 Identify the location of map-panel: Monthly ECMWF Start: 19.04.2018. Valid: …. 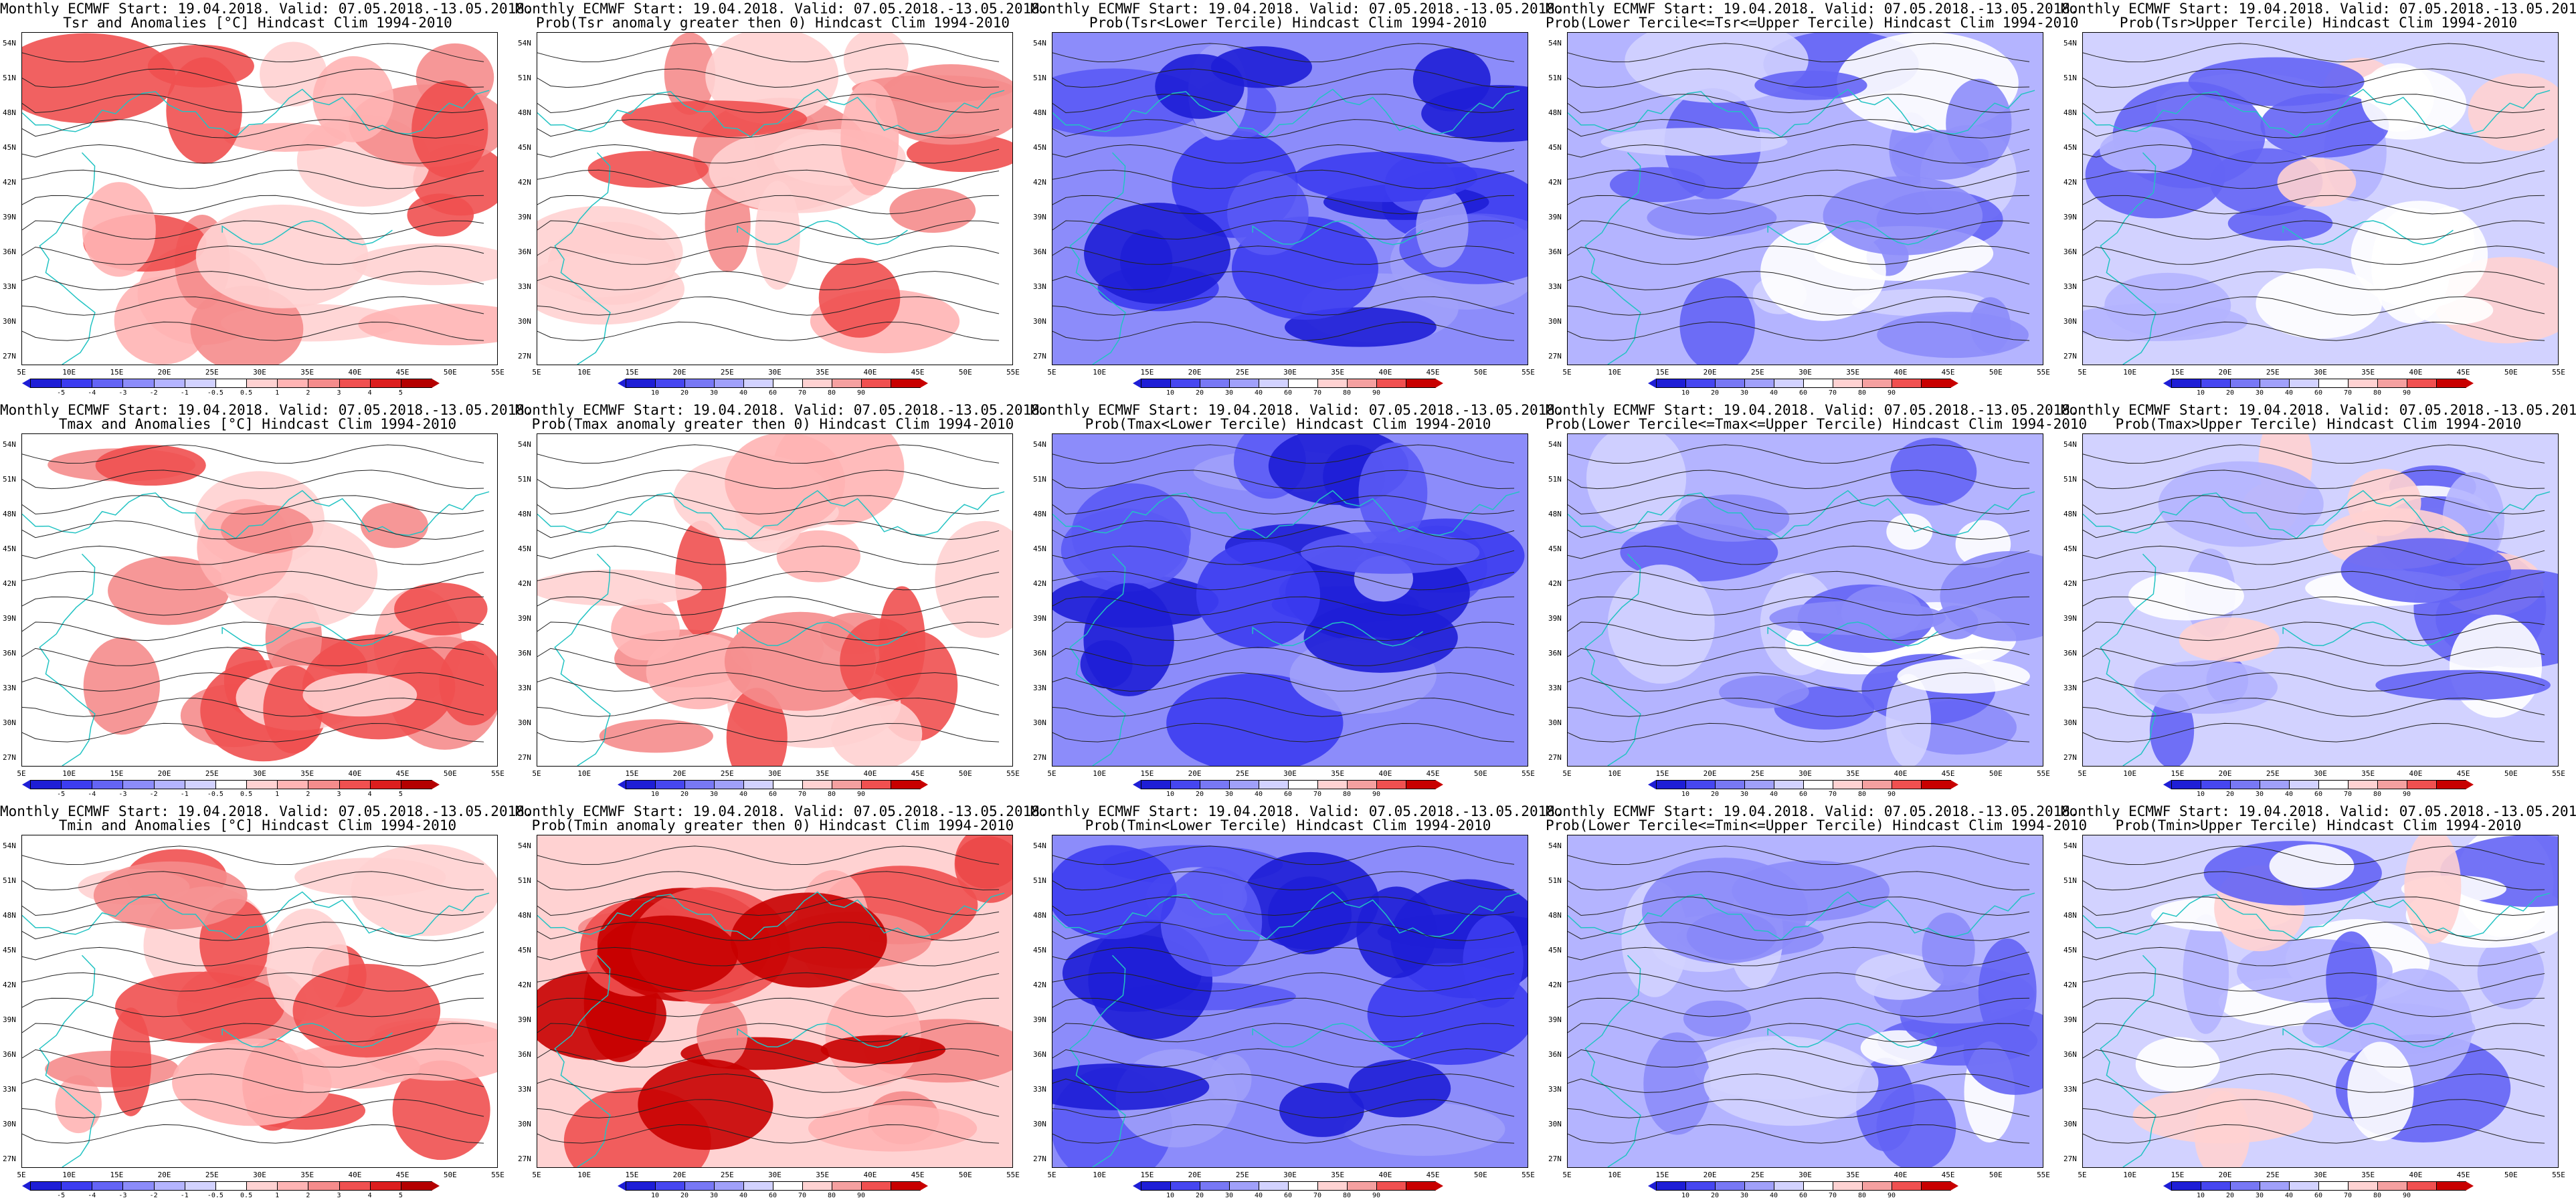
(2318, 200).